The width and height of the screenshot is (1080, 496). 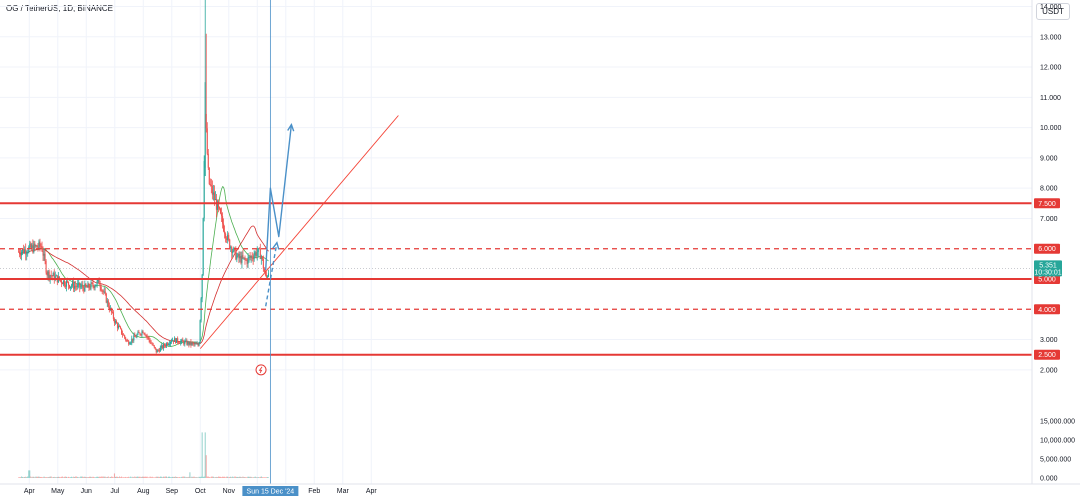 What do you see at coordinates (1057, 422) in the screenshot?
I see `volume-tick-label: 15,000.000` at bounding box center [1057, 422].